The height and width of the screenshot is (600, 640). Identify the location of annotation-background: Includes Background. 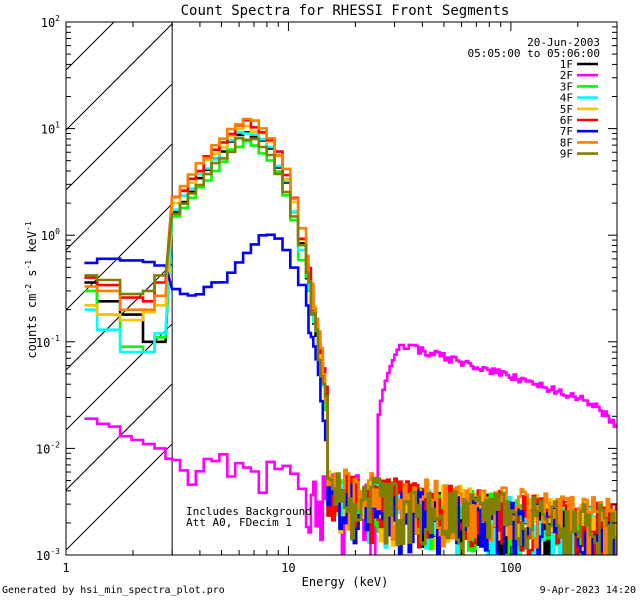
(249, 511).